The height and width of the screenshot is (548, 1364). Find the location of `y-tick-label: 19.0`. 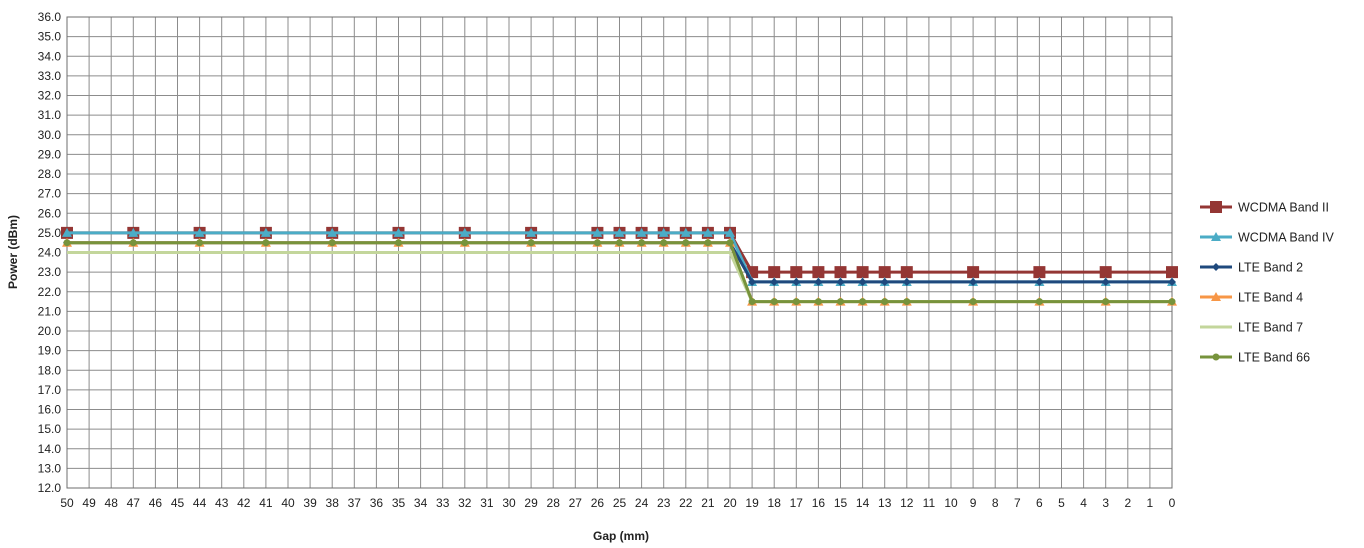

y-tick-label: 19.0 is located at coordinates (50, 351).